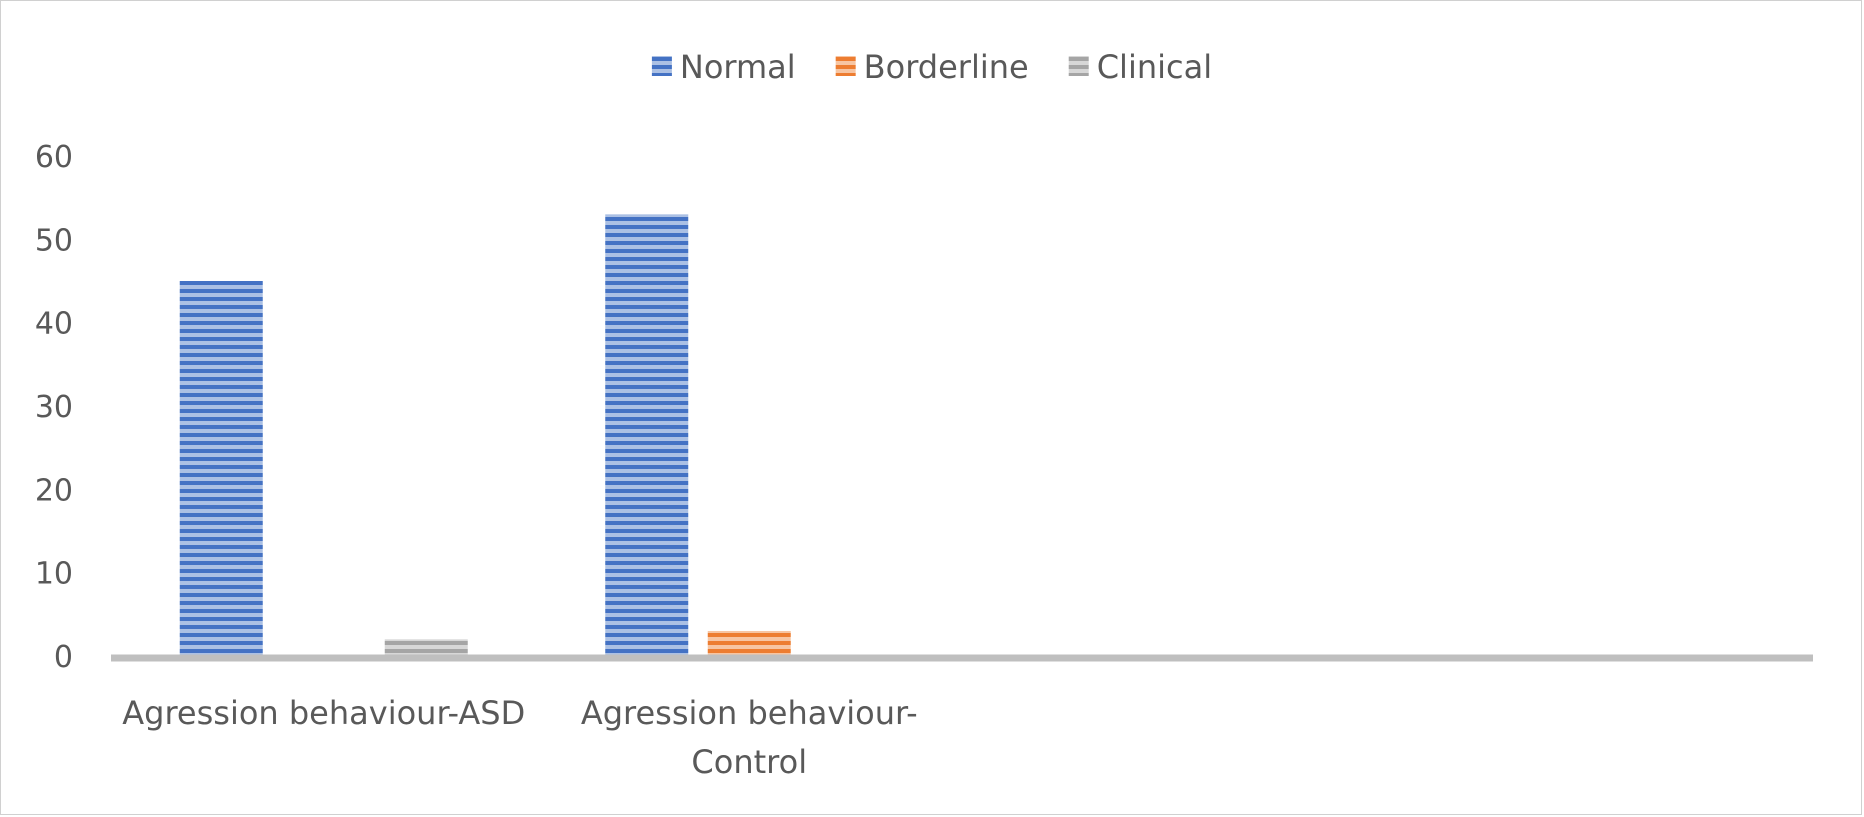 The width and height of the screenshot is (1864, 817). I want to click on y-tick-label: 60, so click(54, 157).